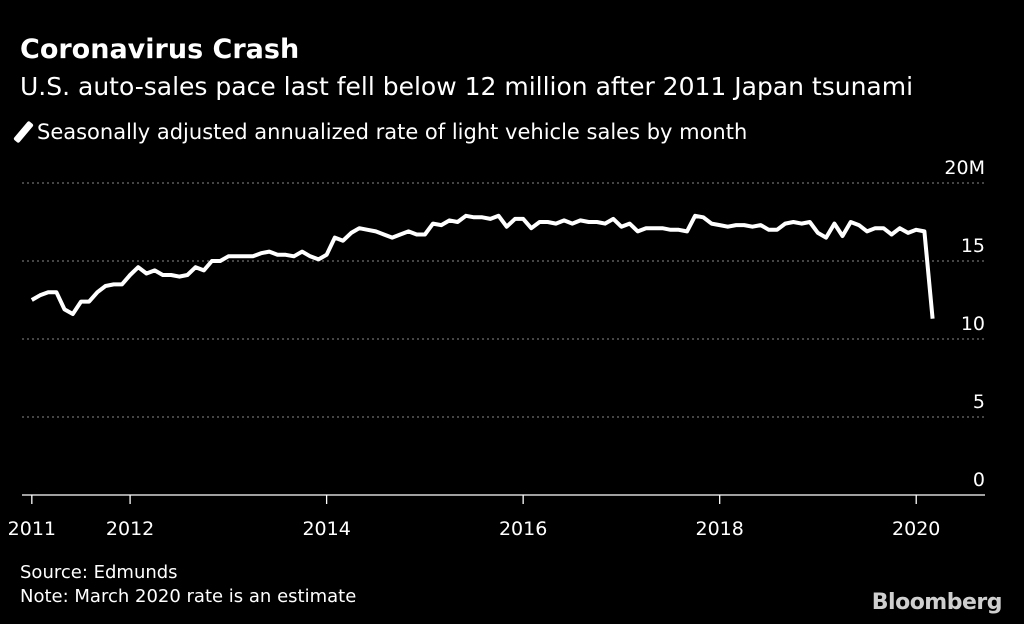 The width and height of the screenshot is (1024, 624). Describe the element at coordinates (979, 402) in the screenshot. I see `y-tick-label: 5` at that location.